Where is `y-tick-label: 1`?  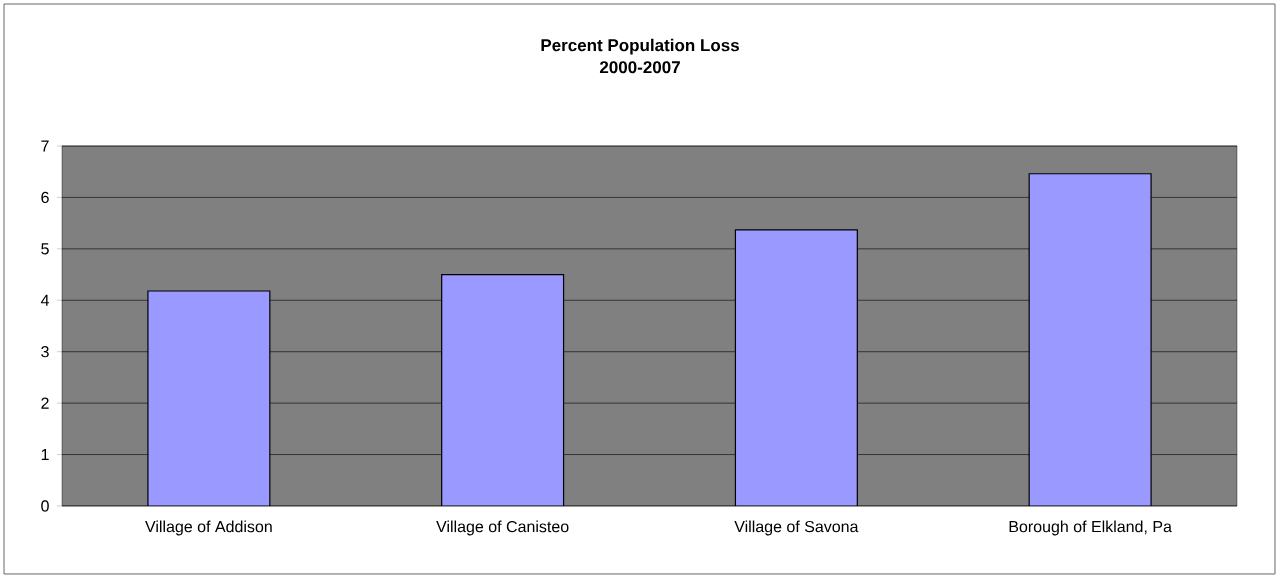
y-tick-label: 1 is located at coordinates (45, 455).